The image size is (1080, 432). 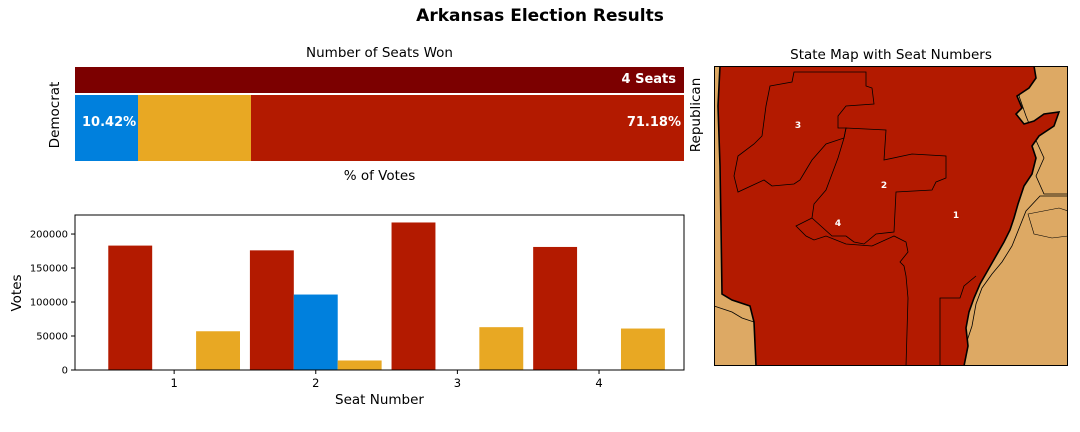 What do you see at coordinates (17, 293) in the screenshot?
I see `votes-ylabel: Votes` at bounding box center [17, 293].